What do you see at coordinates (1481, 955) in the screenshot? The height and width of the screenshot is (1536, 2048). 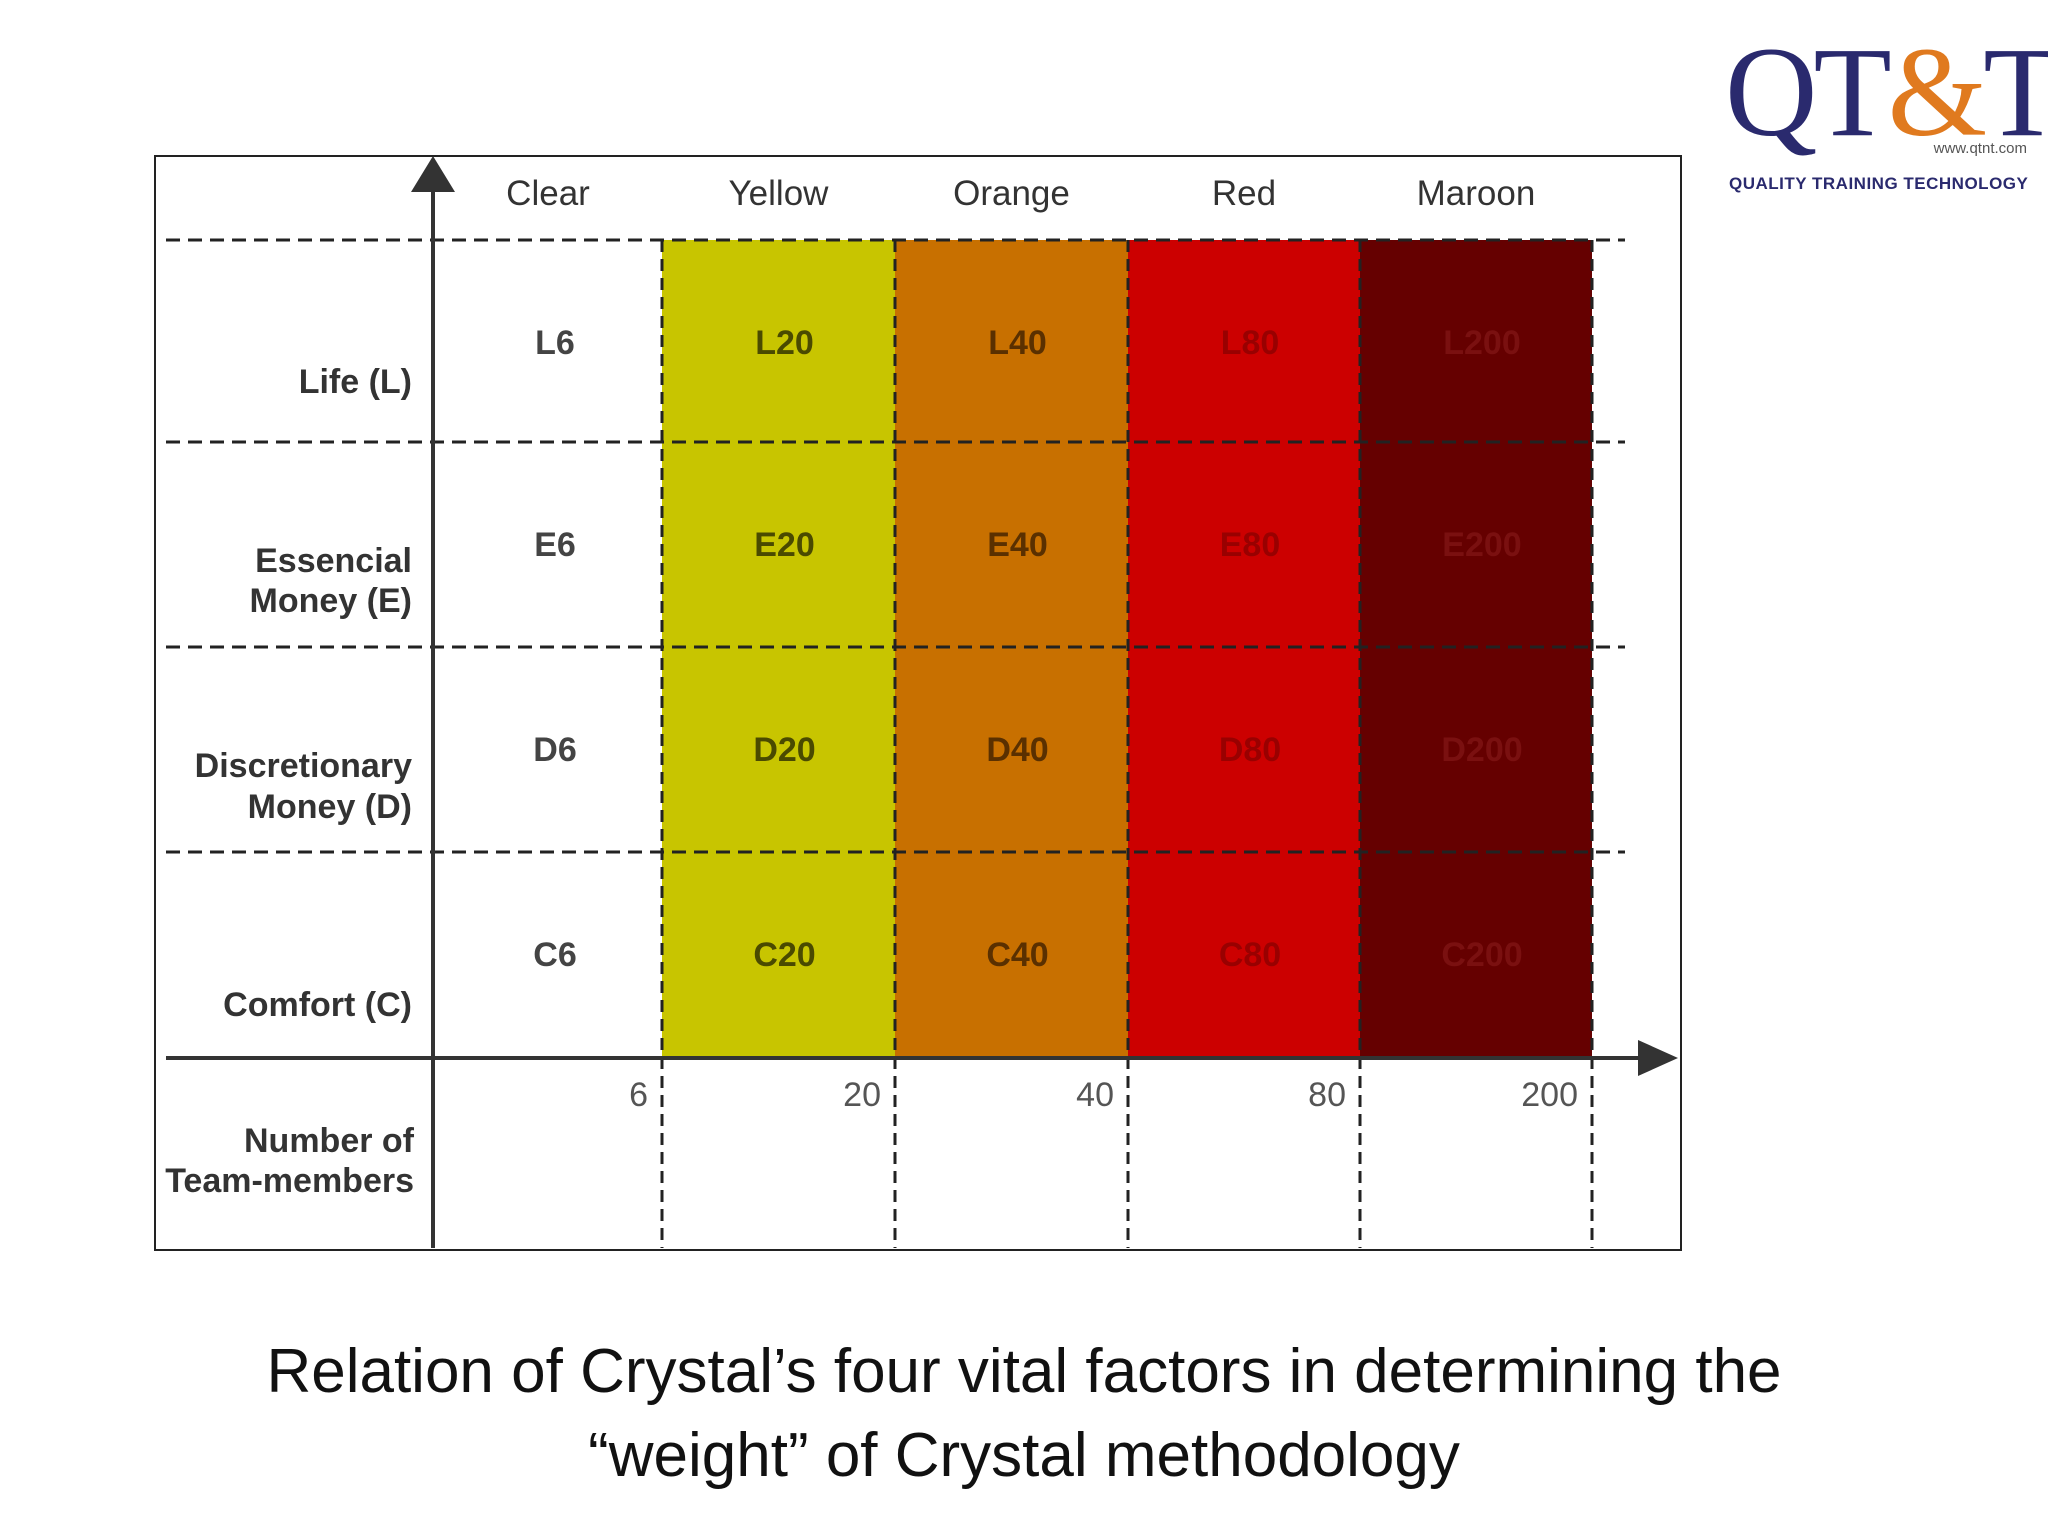 I see `cell-c200: C200` at bounding box center [1481, 955].